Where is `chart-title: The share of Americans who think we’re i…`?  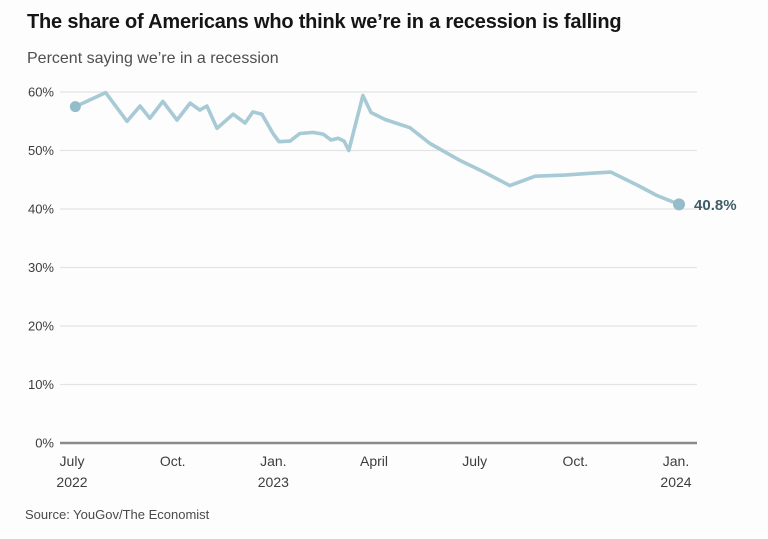 chart-title: The share of Americans who think we’re i… is located at coordinates (324, 22).